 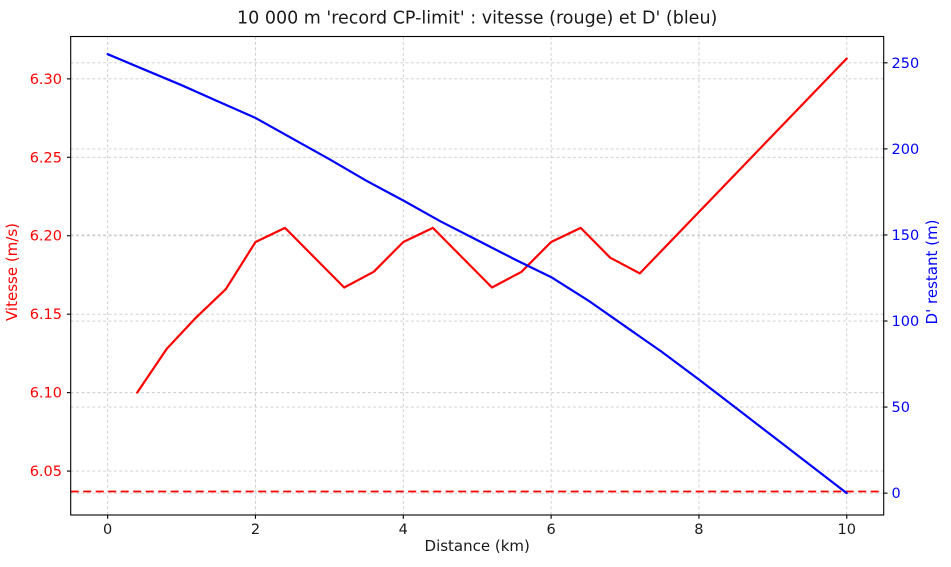 I want to click on right-tick-label: 200, so click(x=906, y=150).